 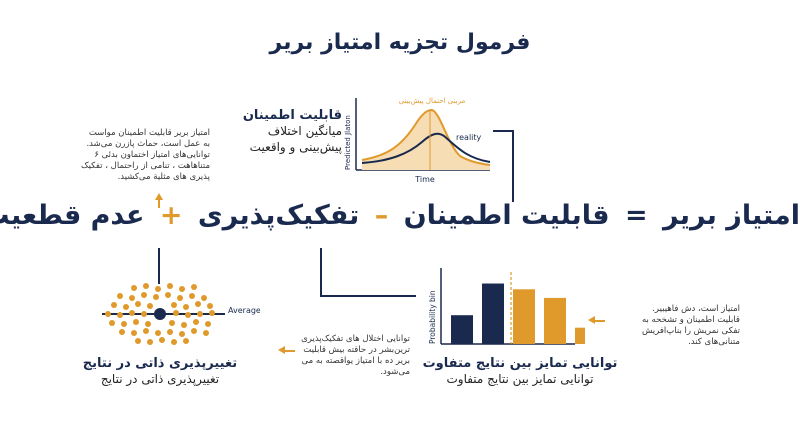 What do you see at coordinates (469, 137) in the screenshot?
I see `reality-label: reality` at bounding box center [469, 137].